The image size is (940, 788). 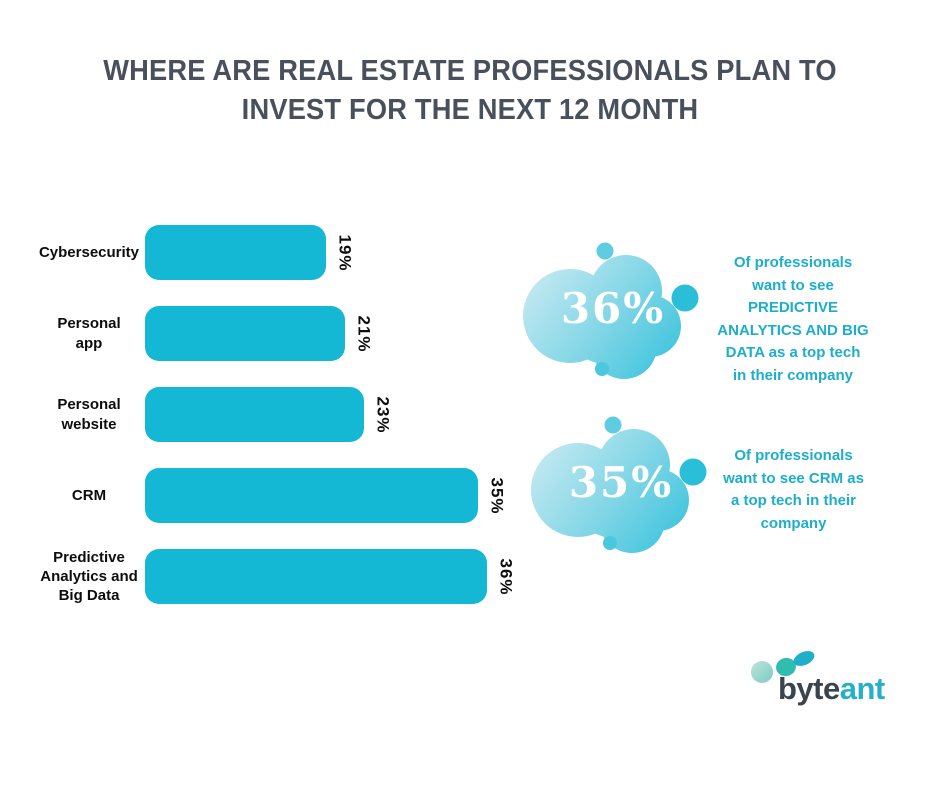 I want to click on bar-value-label: 19%, so click(x=345, y=252).